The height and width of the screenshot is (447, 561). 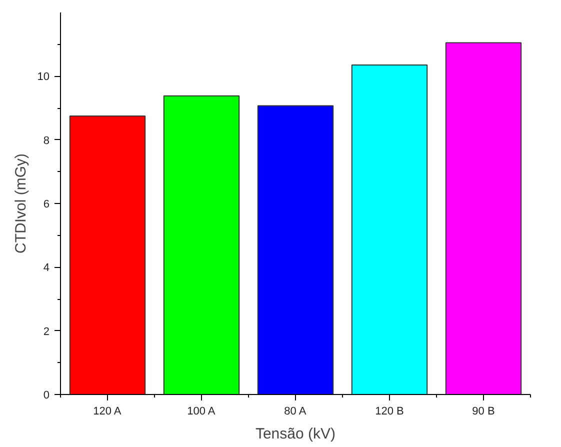 I want to click on y-axis-title: CTDIvol (mGy), so click(x=21, y=203).